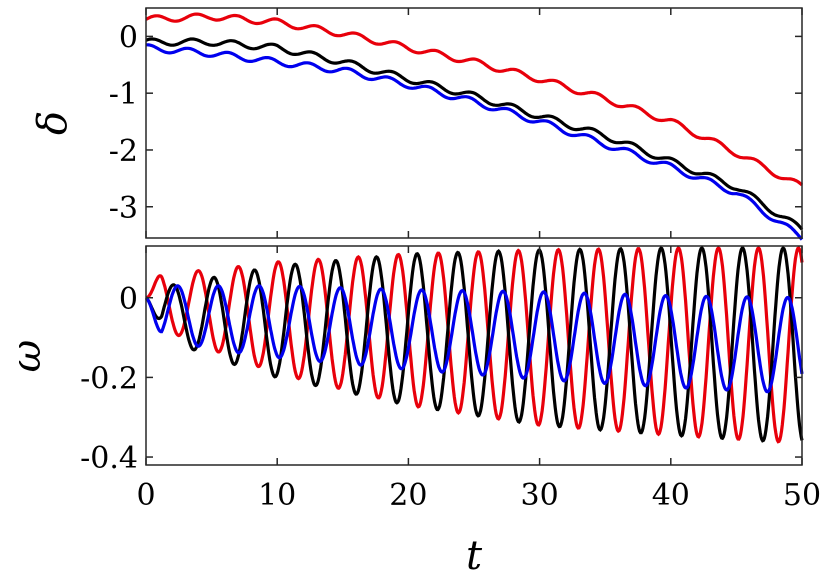 The image size is (831, 581). I want to click on delta-y-tick-label: 0, so click(128, 37).